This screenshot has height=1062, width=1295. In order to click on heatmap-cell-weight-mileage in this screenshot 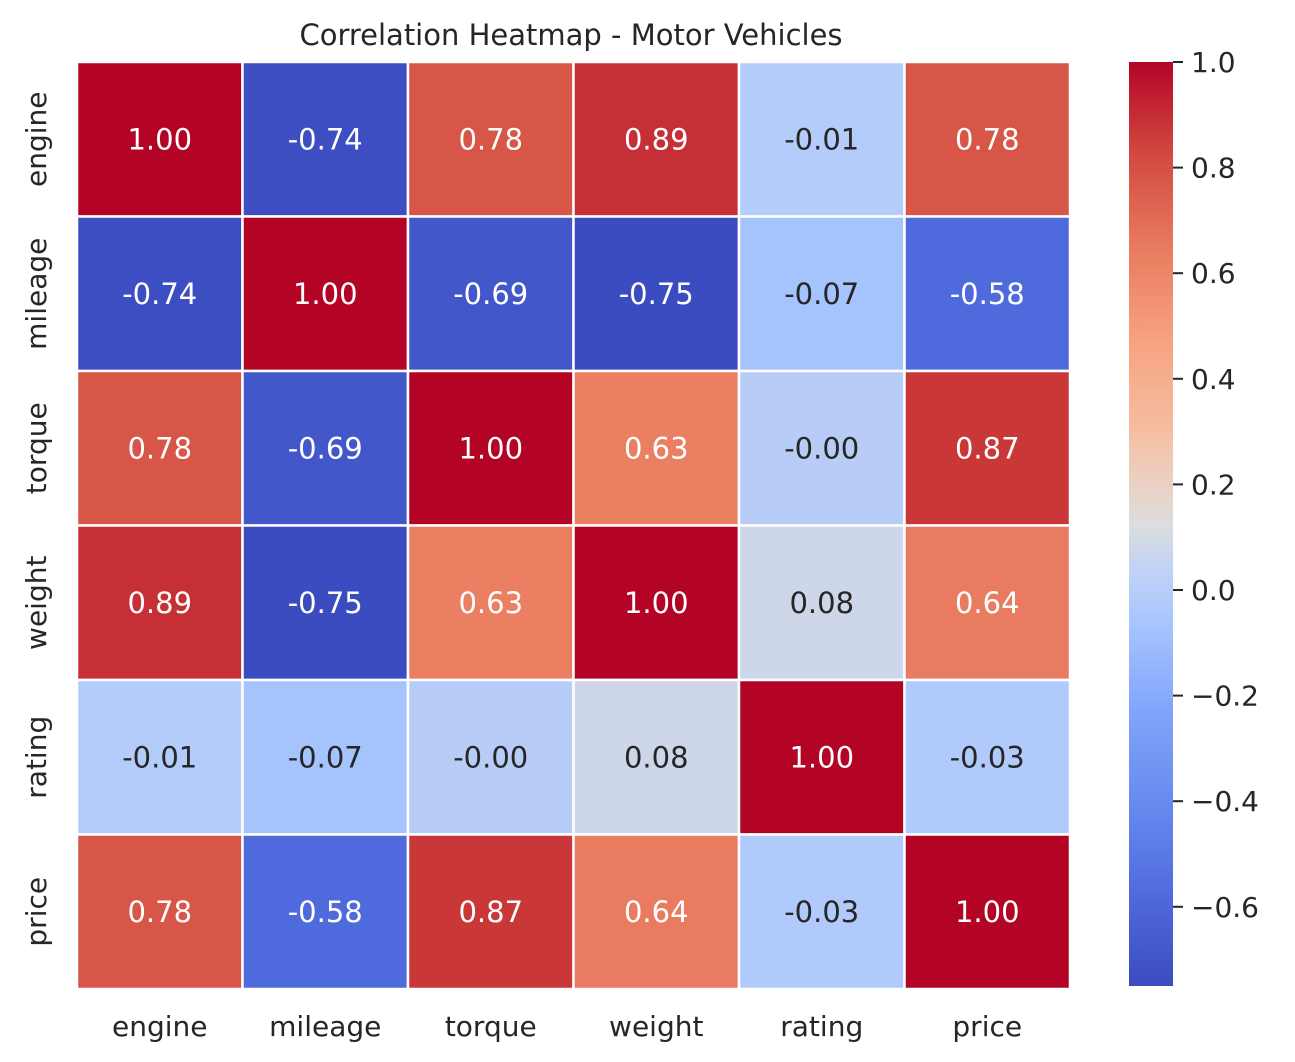, I will do `click(325, 603)`.